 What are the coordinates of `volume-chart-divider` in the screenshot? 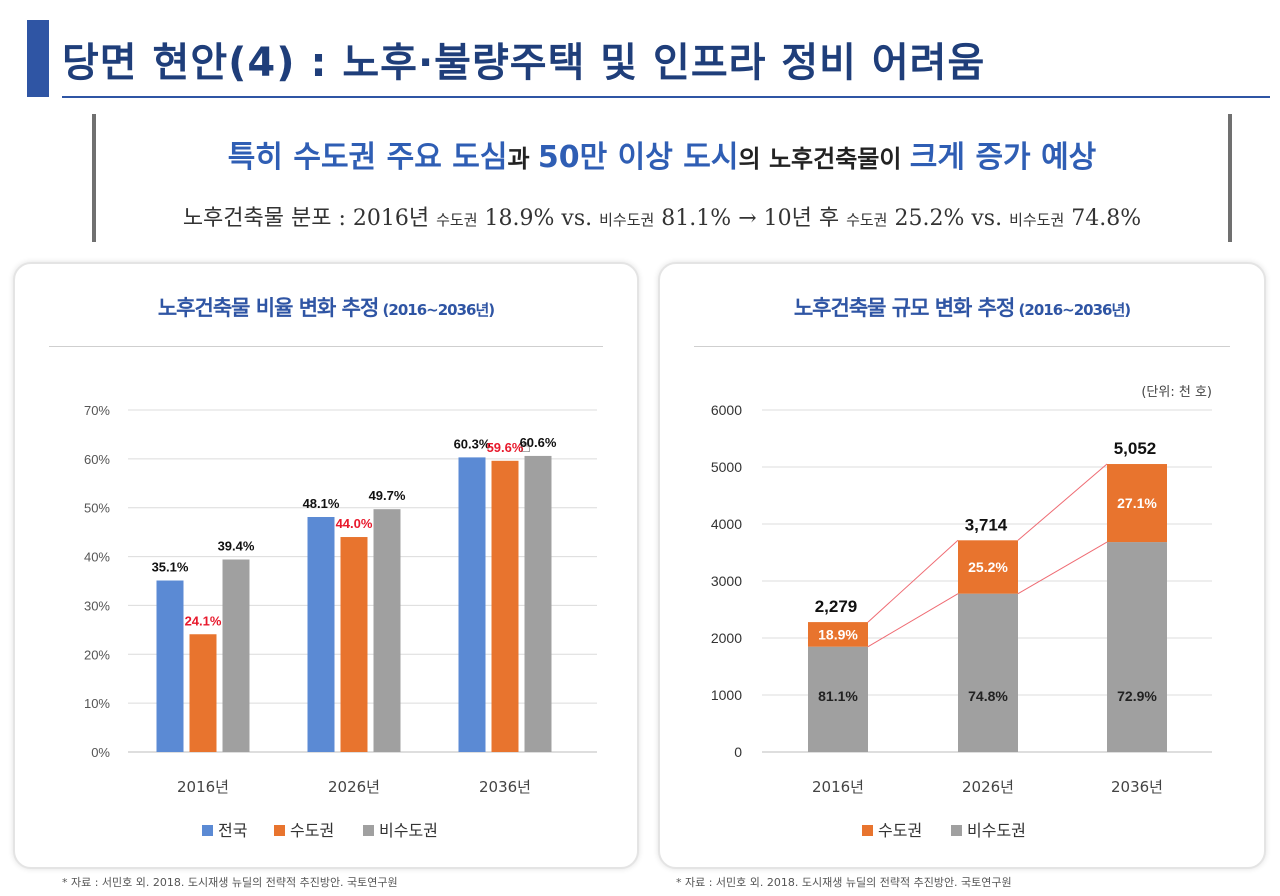 It's located at (962, 346).